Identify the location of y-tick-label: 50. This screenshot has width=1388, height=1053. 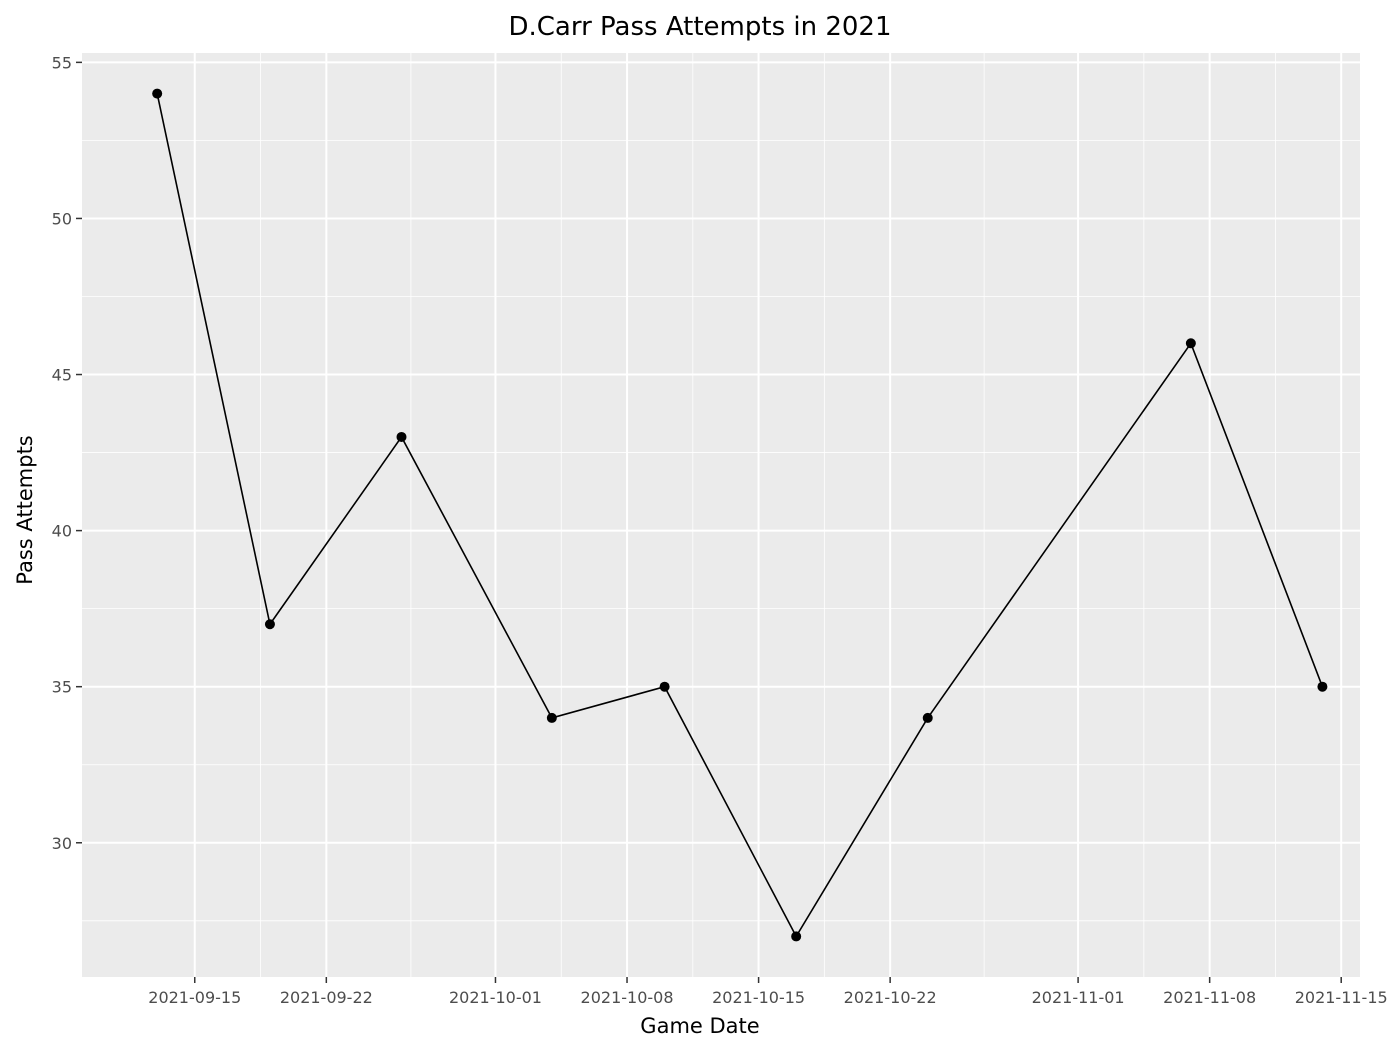
(62, 218).